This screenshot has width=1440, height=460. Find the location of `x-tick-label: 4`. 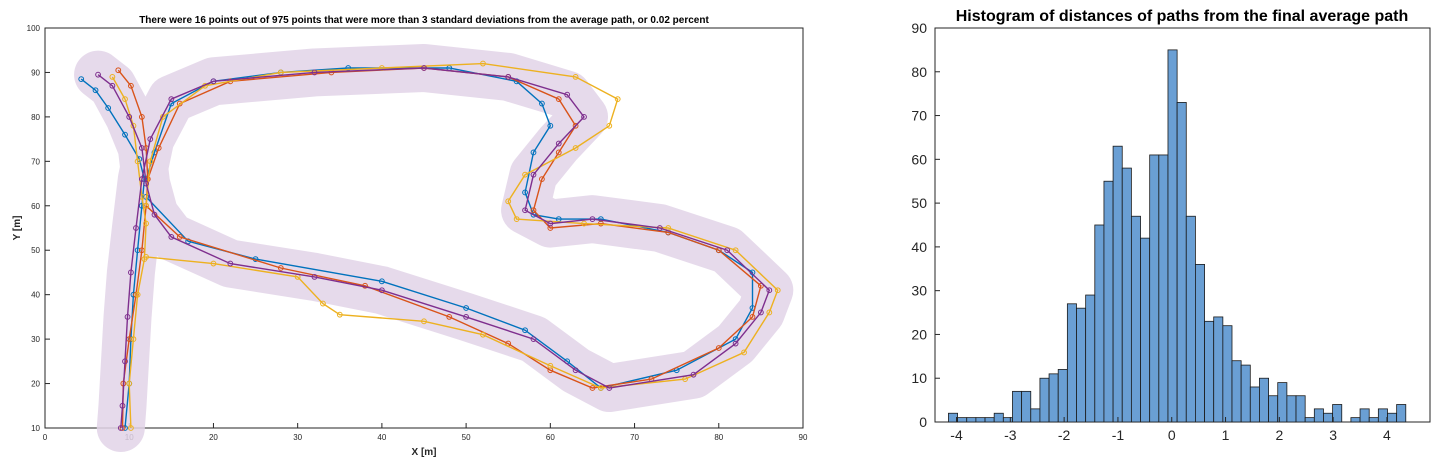

x-tick-label: 4 is located at coordinates (1387, 435).